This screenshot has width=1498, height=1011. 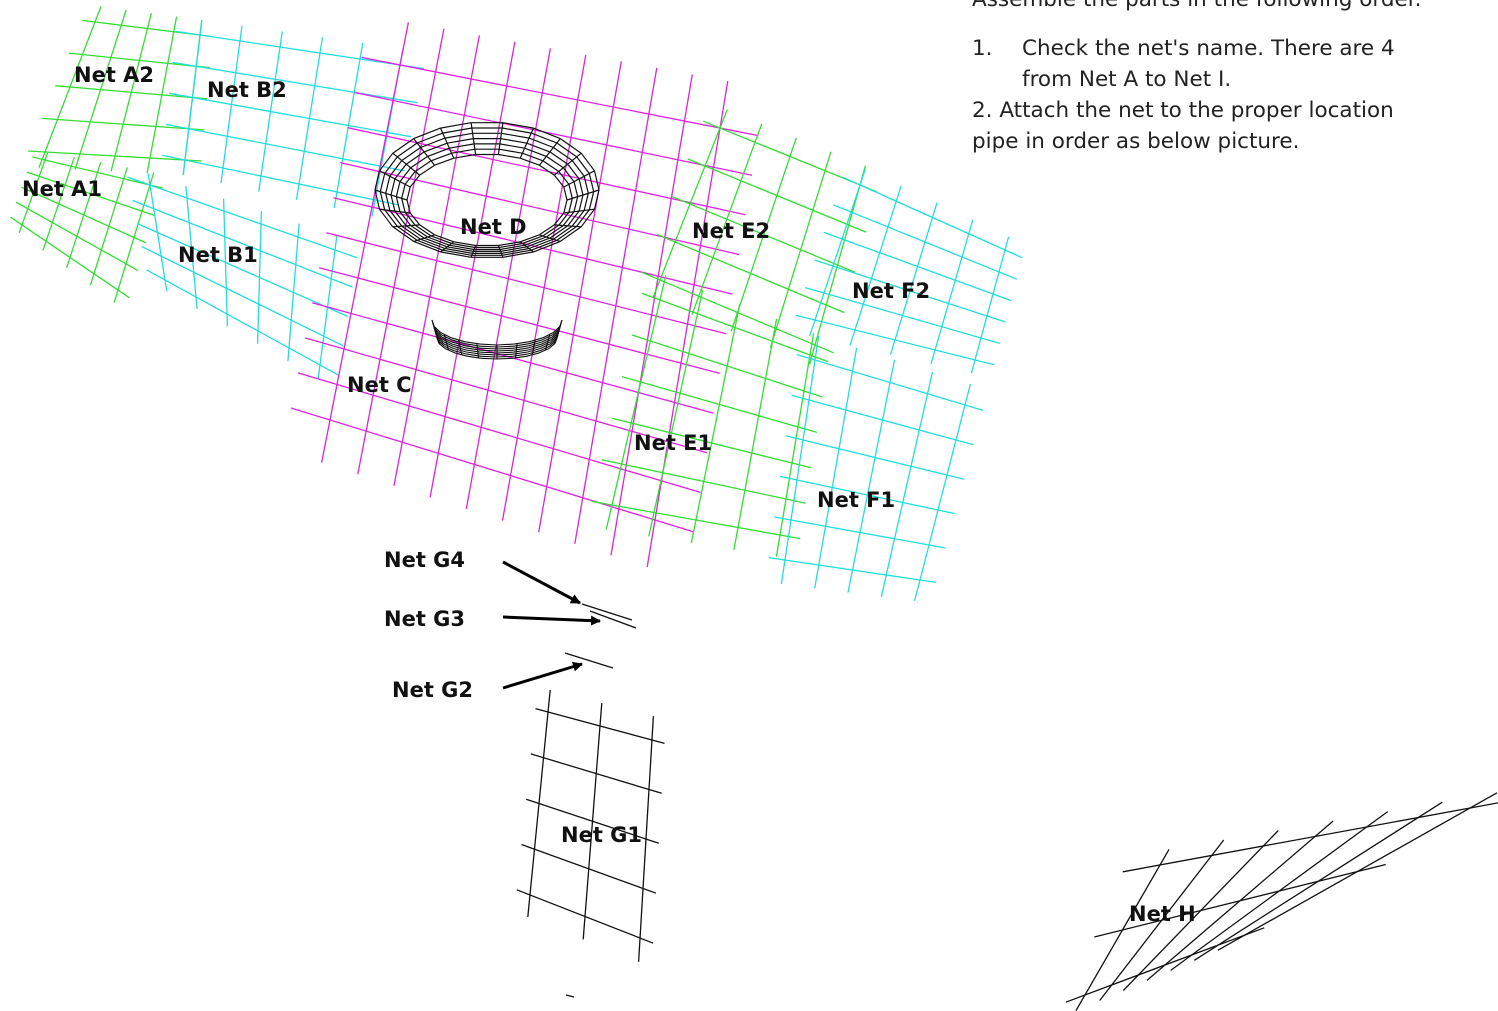 I want to click on label-net-e2: Net E2, so click(x=731, y=231).